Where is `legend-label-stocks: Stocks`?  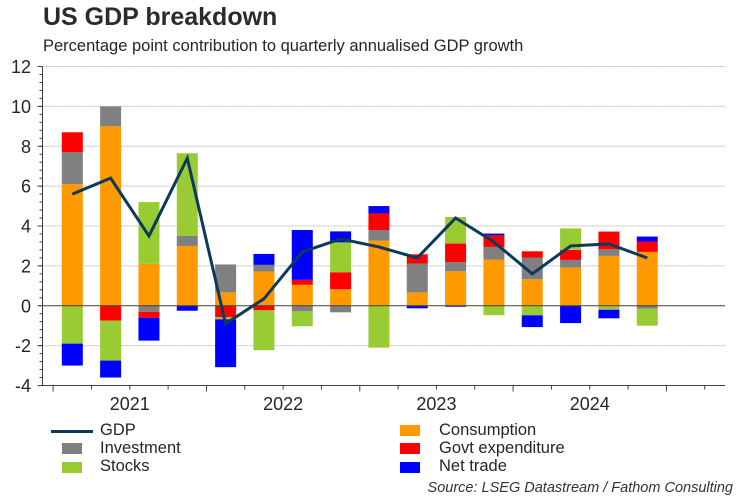 legend-label-stocks: Stocks is located at coordinates (125, 466).